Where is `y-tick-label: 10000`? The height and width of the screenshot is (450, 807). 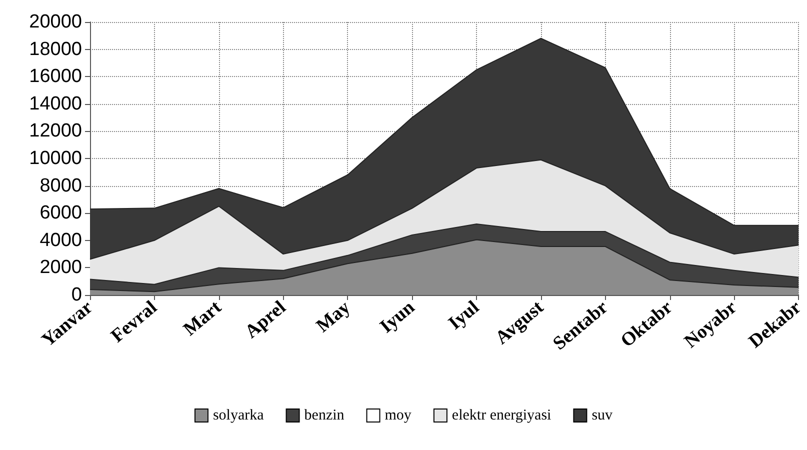
y-tick-label: 10000 is located at coordinates (55, 158).